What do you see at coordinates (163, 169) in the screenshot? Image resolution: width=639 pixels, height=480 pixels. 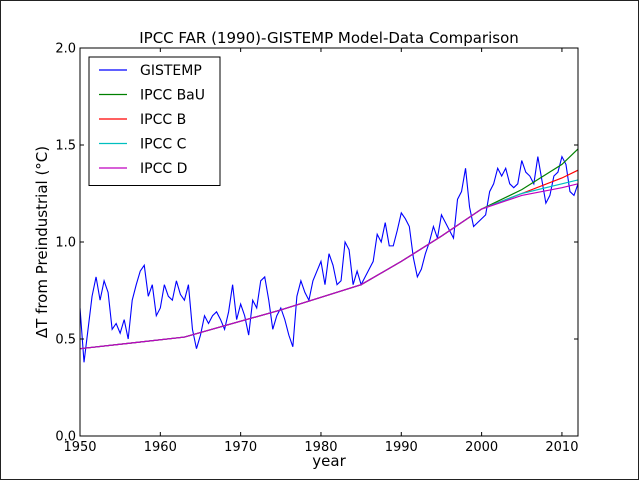 I see `legend-entry-label: IPCC D` at bounding box center [163, 169].